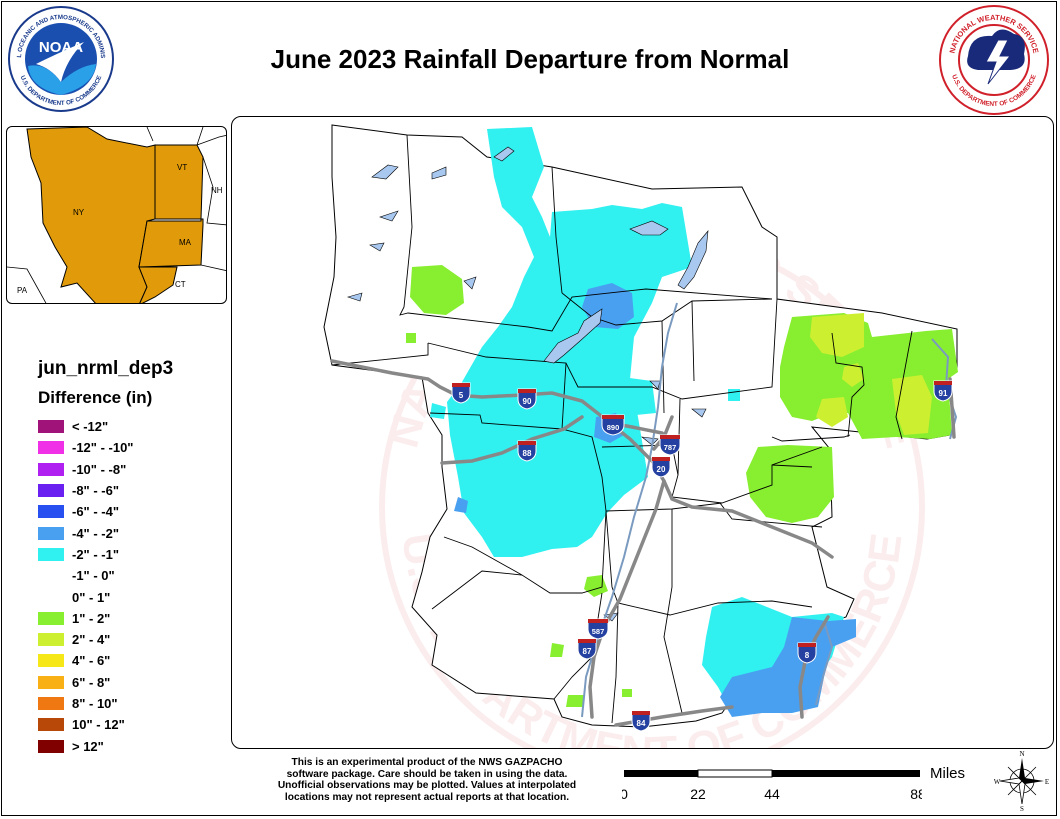 The image size is (1060, 819). What do you see at coordinates (91, 682) in the screenshot?
I see `legend-label: 6" - 8"` at bounding box center [91, 682].